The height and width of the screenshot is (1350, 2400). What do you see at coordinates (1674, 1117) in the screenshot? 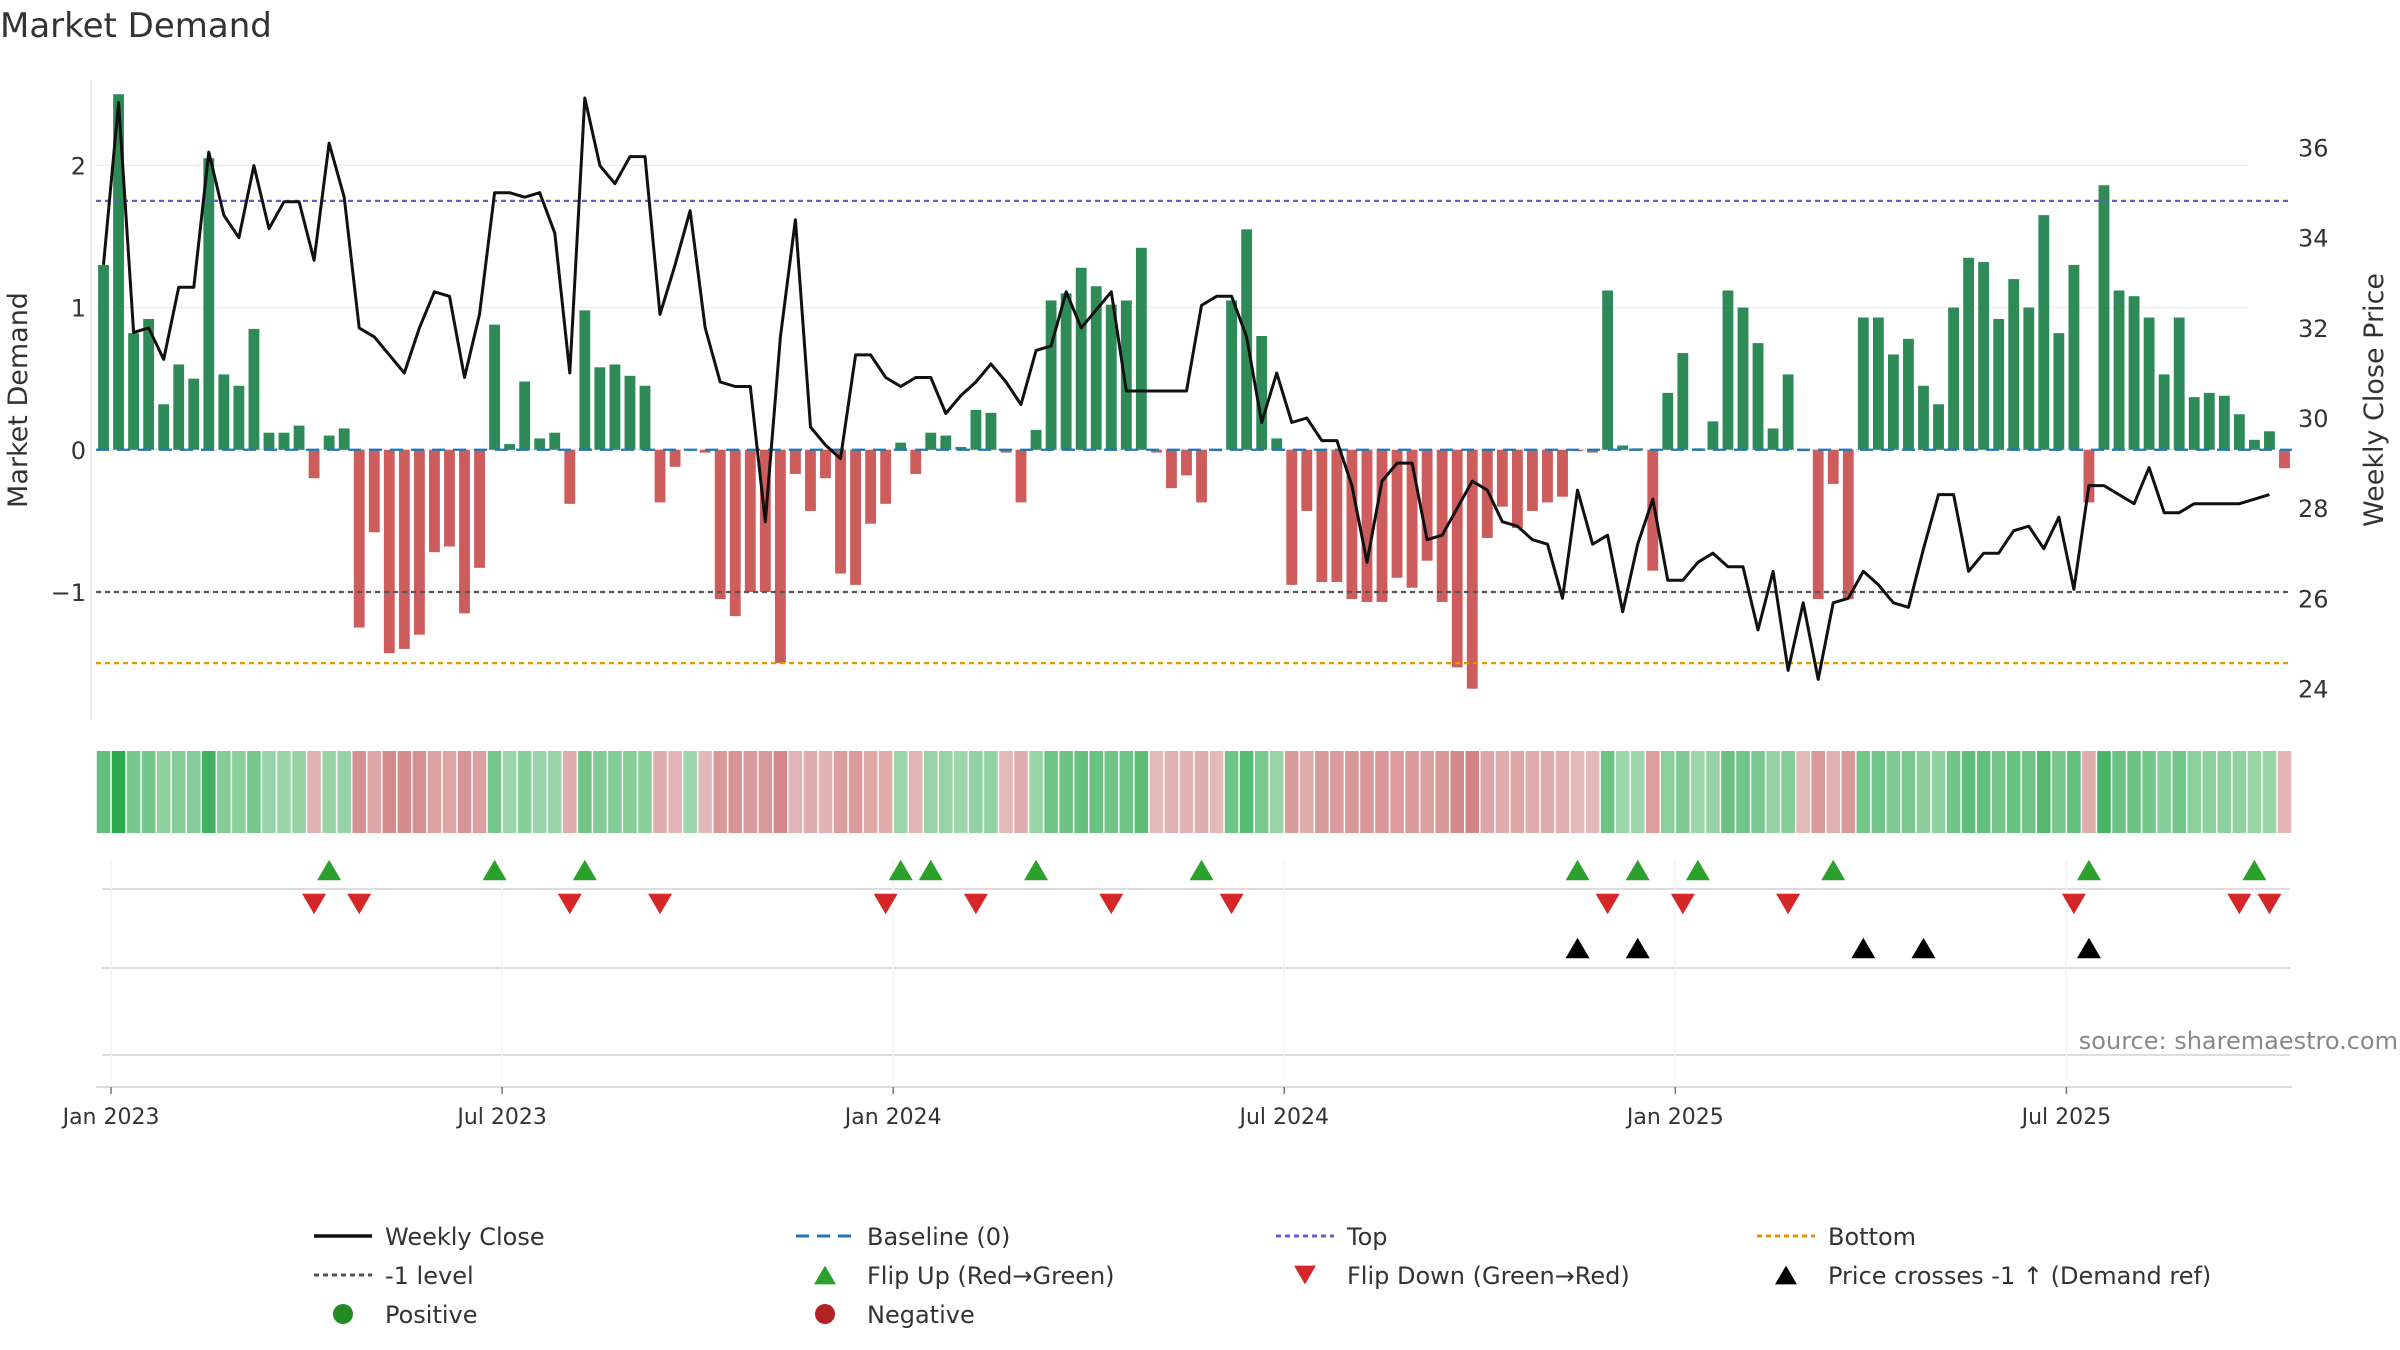
I see `x-tick-label: Jan 2025` at bounding box center [1674, 1117].